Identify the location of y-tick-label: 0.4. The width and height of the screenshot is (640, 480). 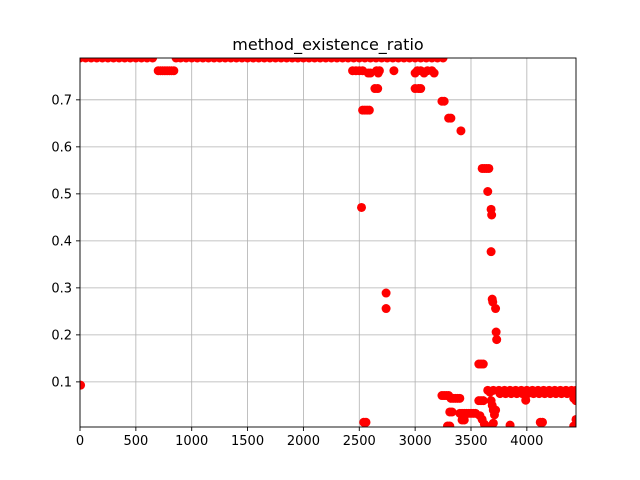
(61, 241).